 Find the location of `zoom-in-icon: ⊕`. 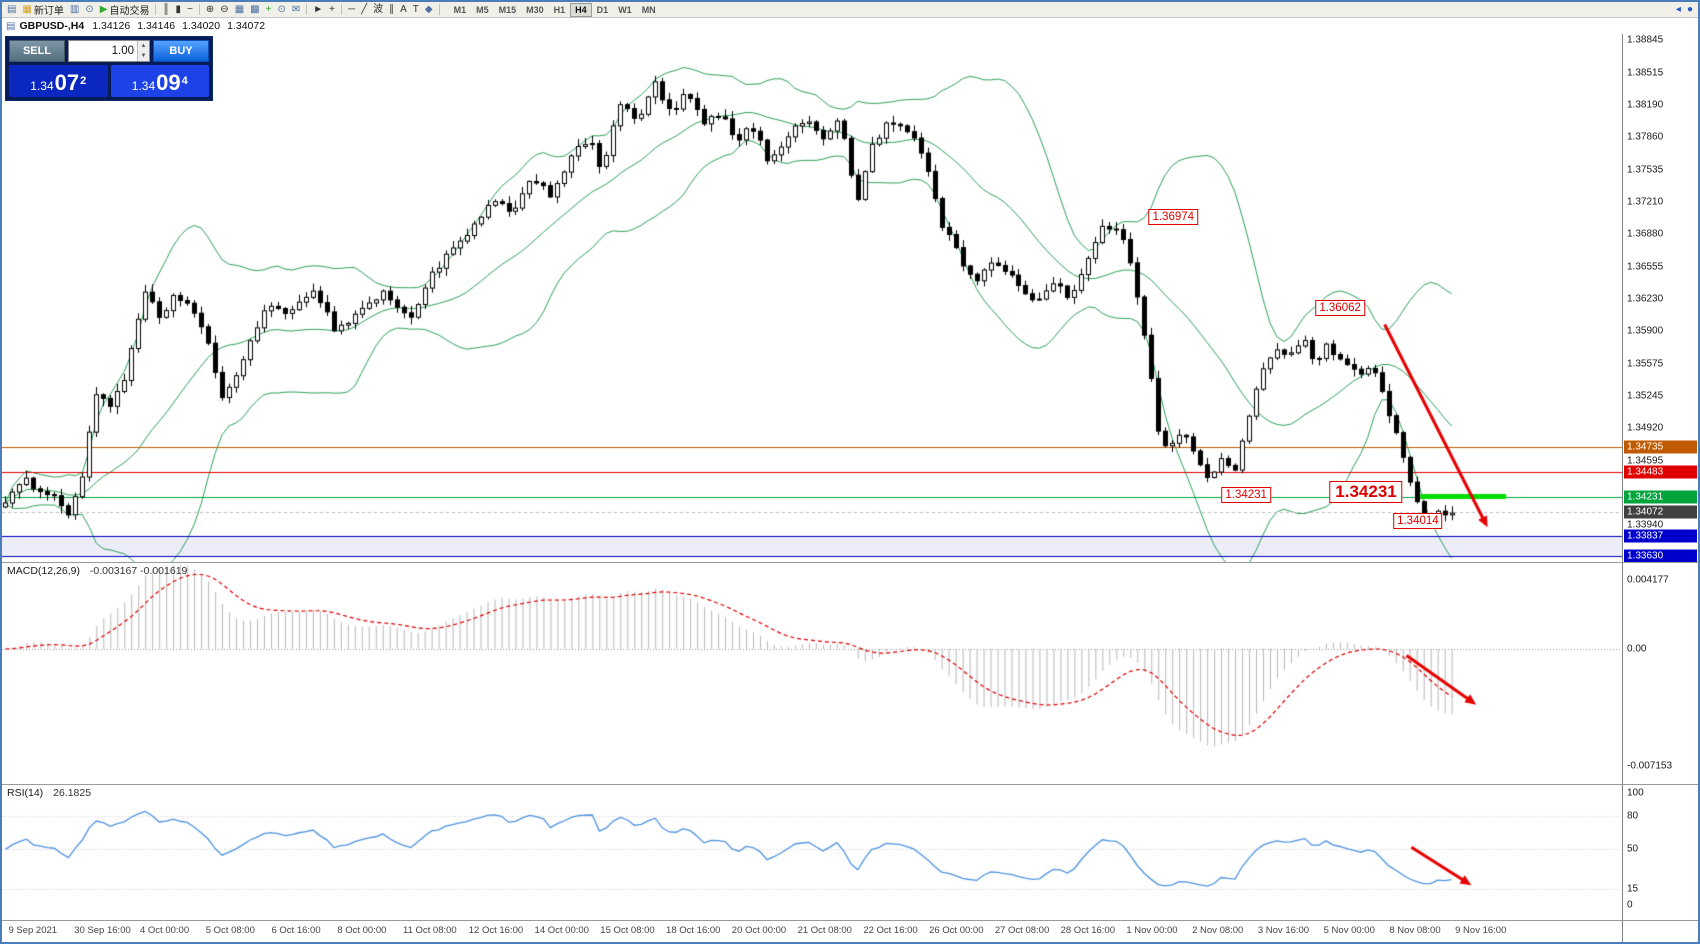

zoom-in-icon: ⊕ is located at coordinates (210, 10).